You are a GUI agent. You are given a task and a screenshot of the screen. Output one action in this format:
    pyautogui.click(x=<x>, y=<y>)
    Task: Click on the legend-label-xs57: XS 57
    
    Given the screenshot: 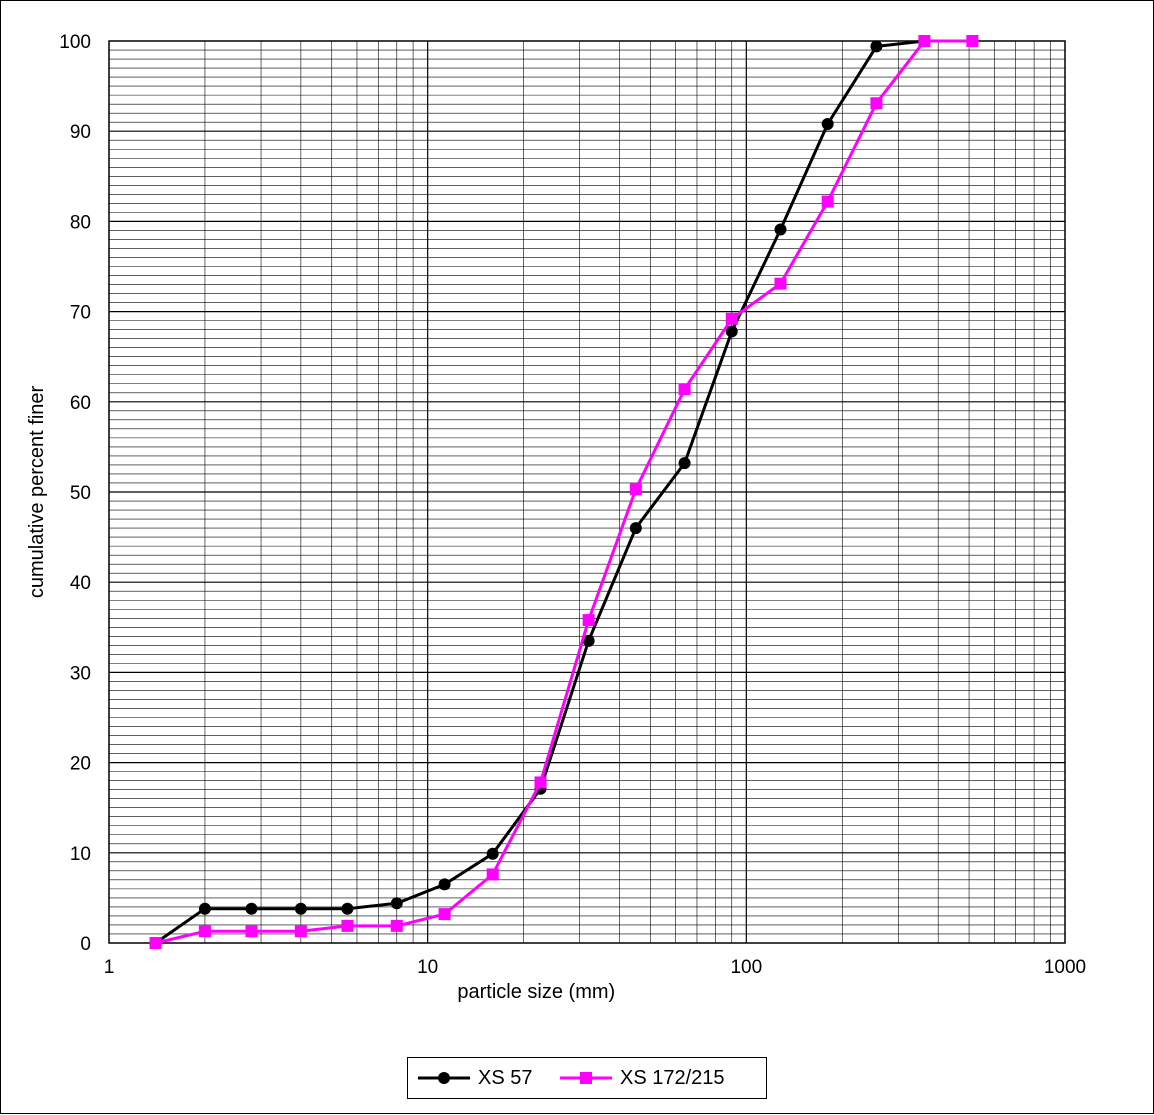 What is the action you would take?
    pyautogui.click(x=505, y=1077)
    